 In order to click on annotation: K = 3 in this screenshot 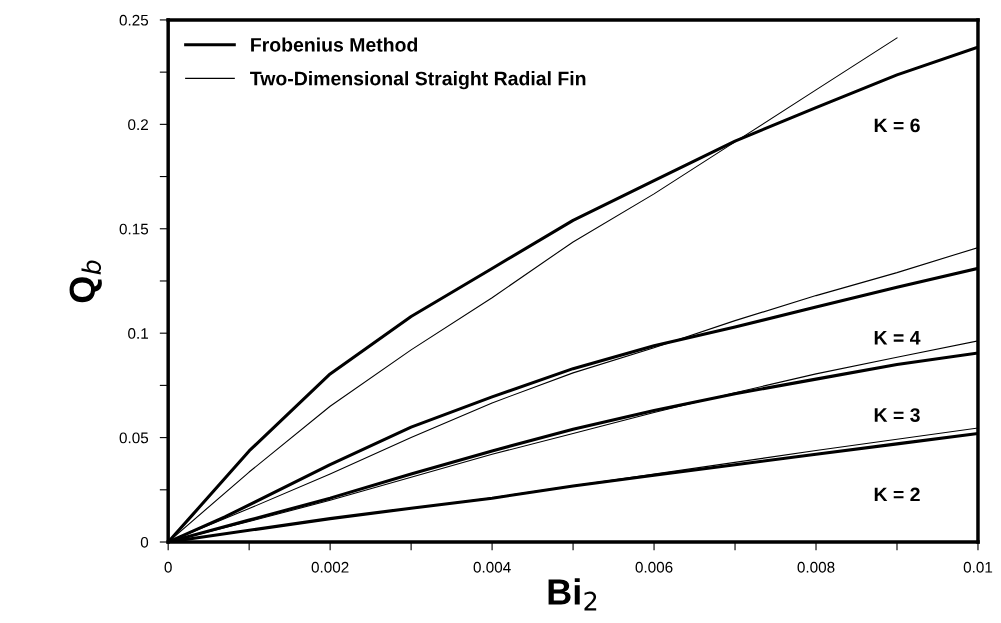, I will do `click(897, 415)`.